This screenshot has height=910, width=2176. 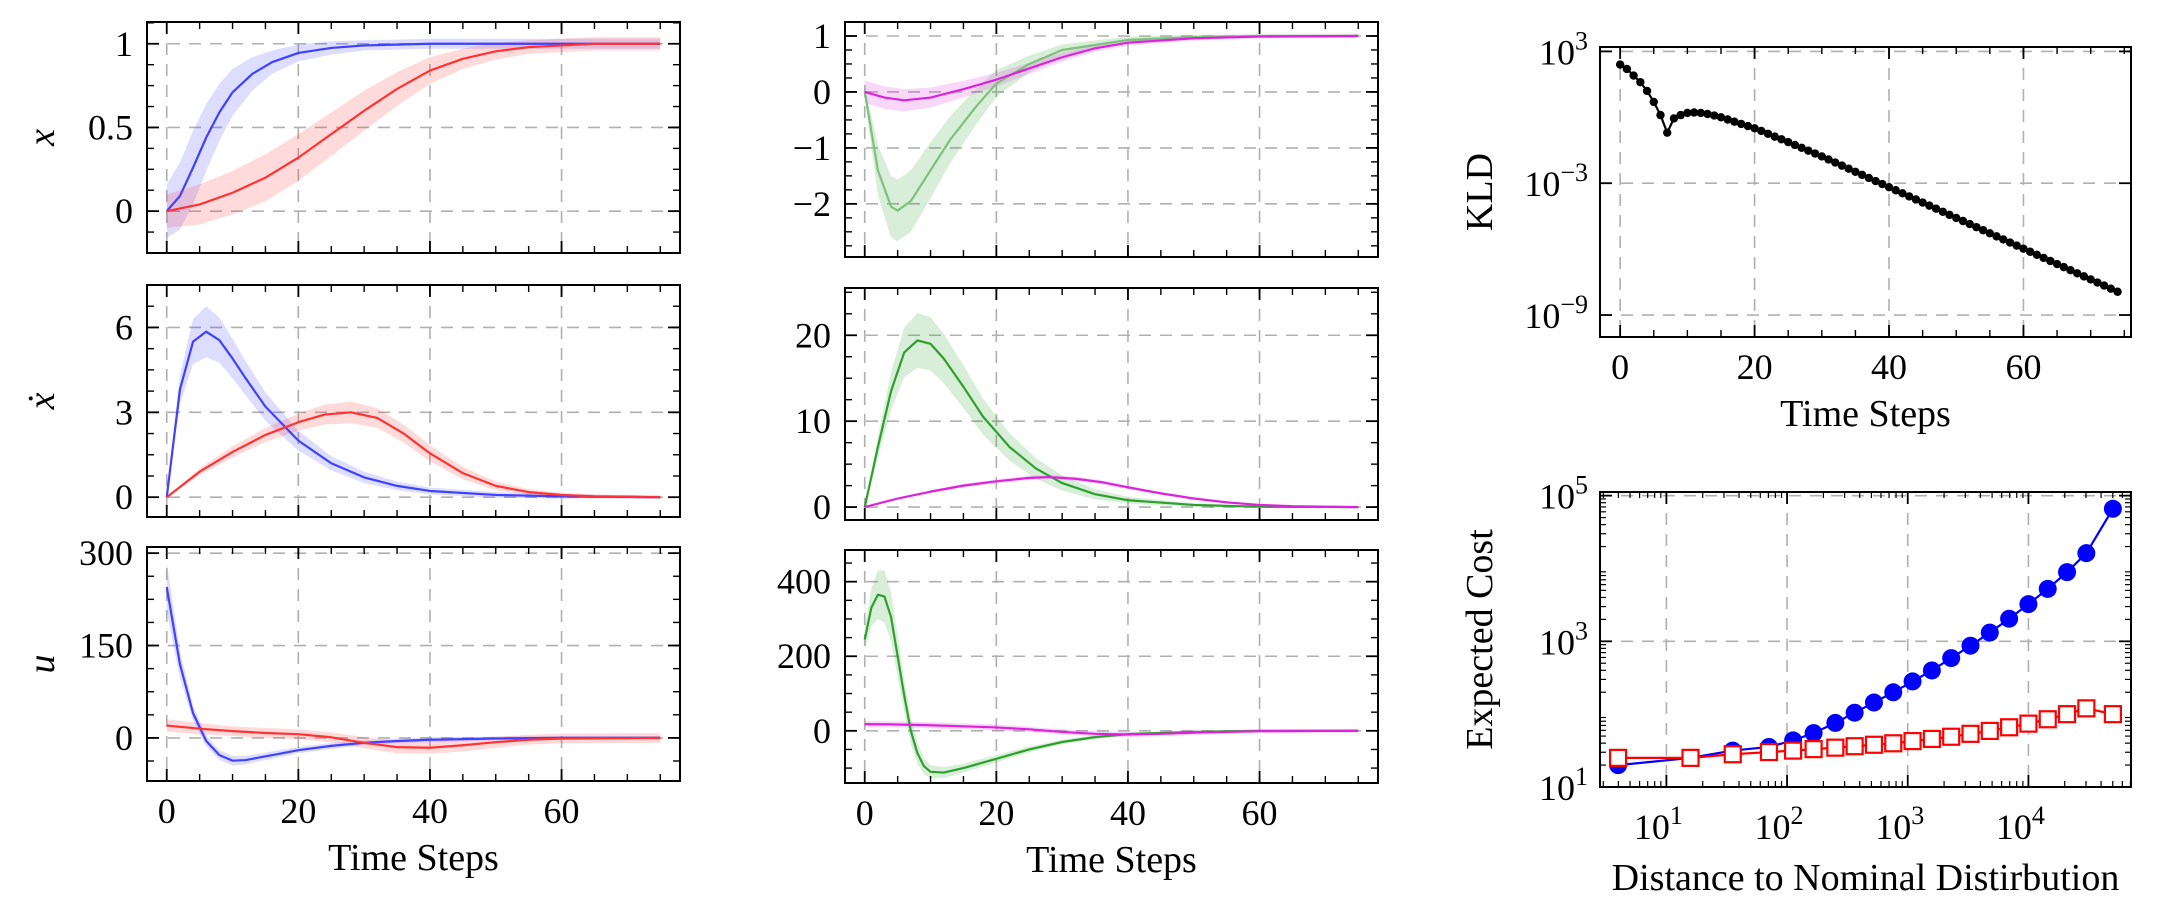 I want to click on x-tick-label: 10⁴, so click(x=2020, y=824).